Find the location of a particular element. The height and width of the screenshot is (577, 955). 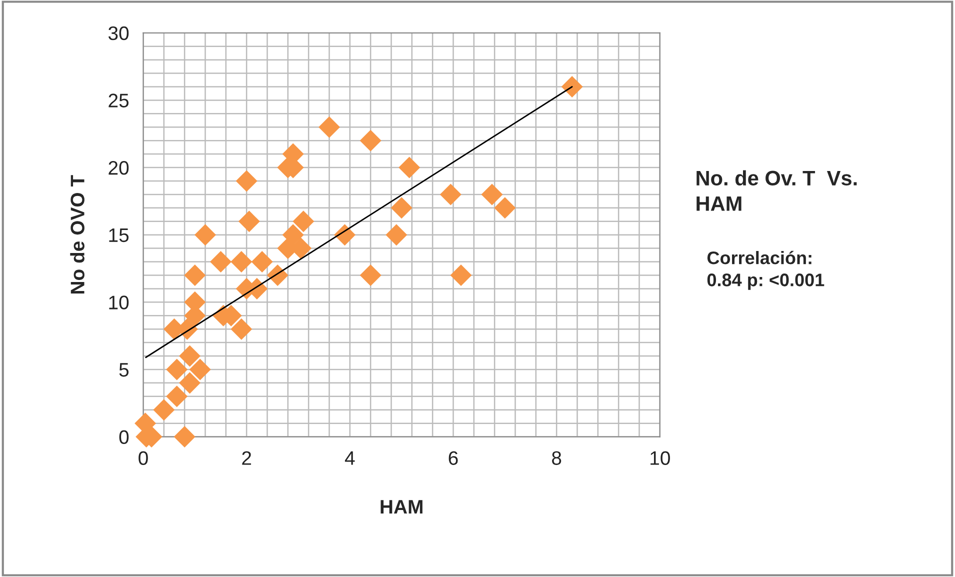

y-tick-label: 0 is located at coordinates (124, 437).